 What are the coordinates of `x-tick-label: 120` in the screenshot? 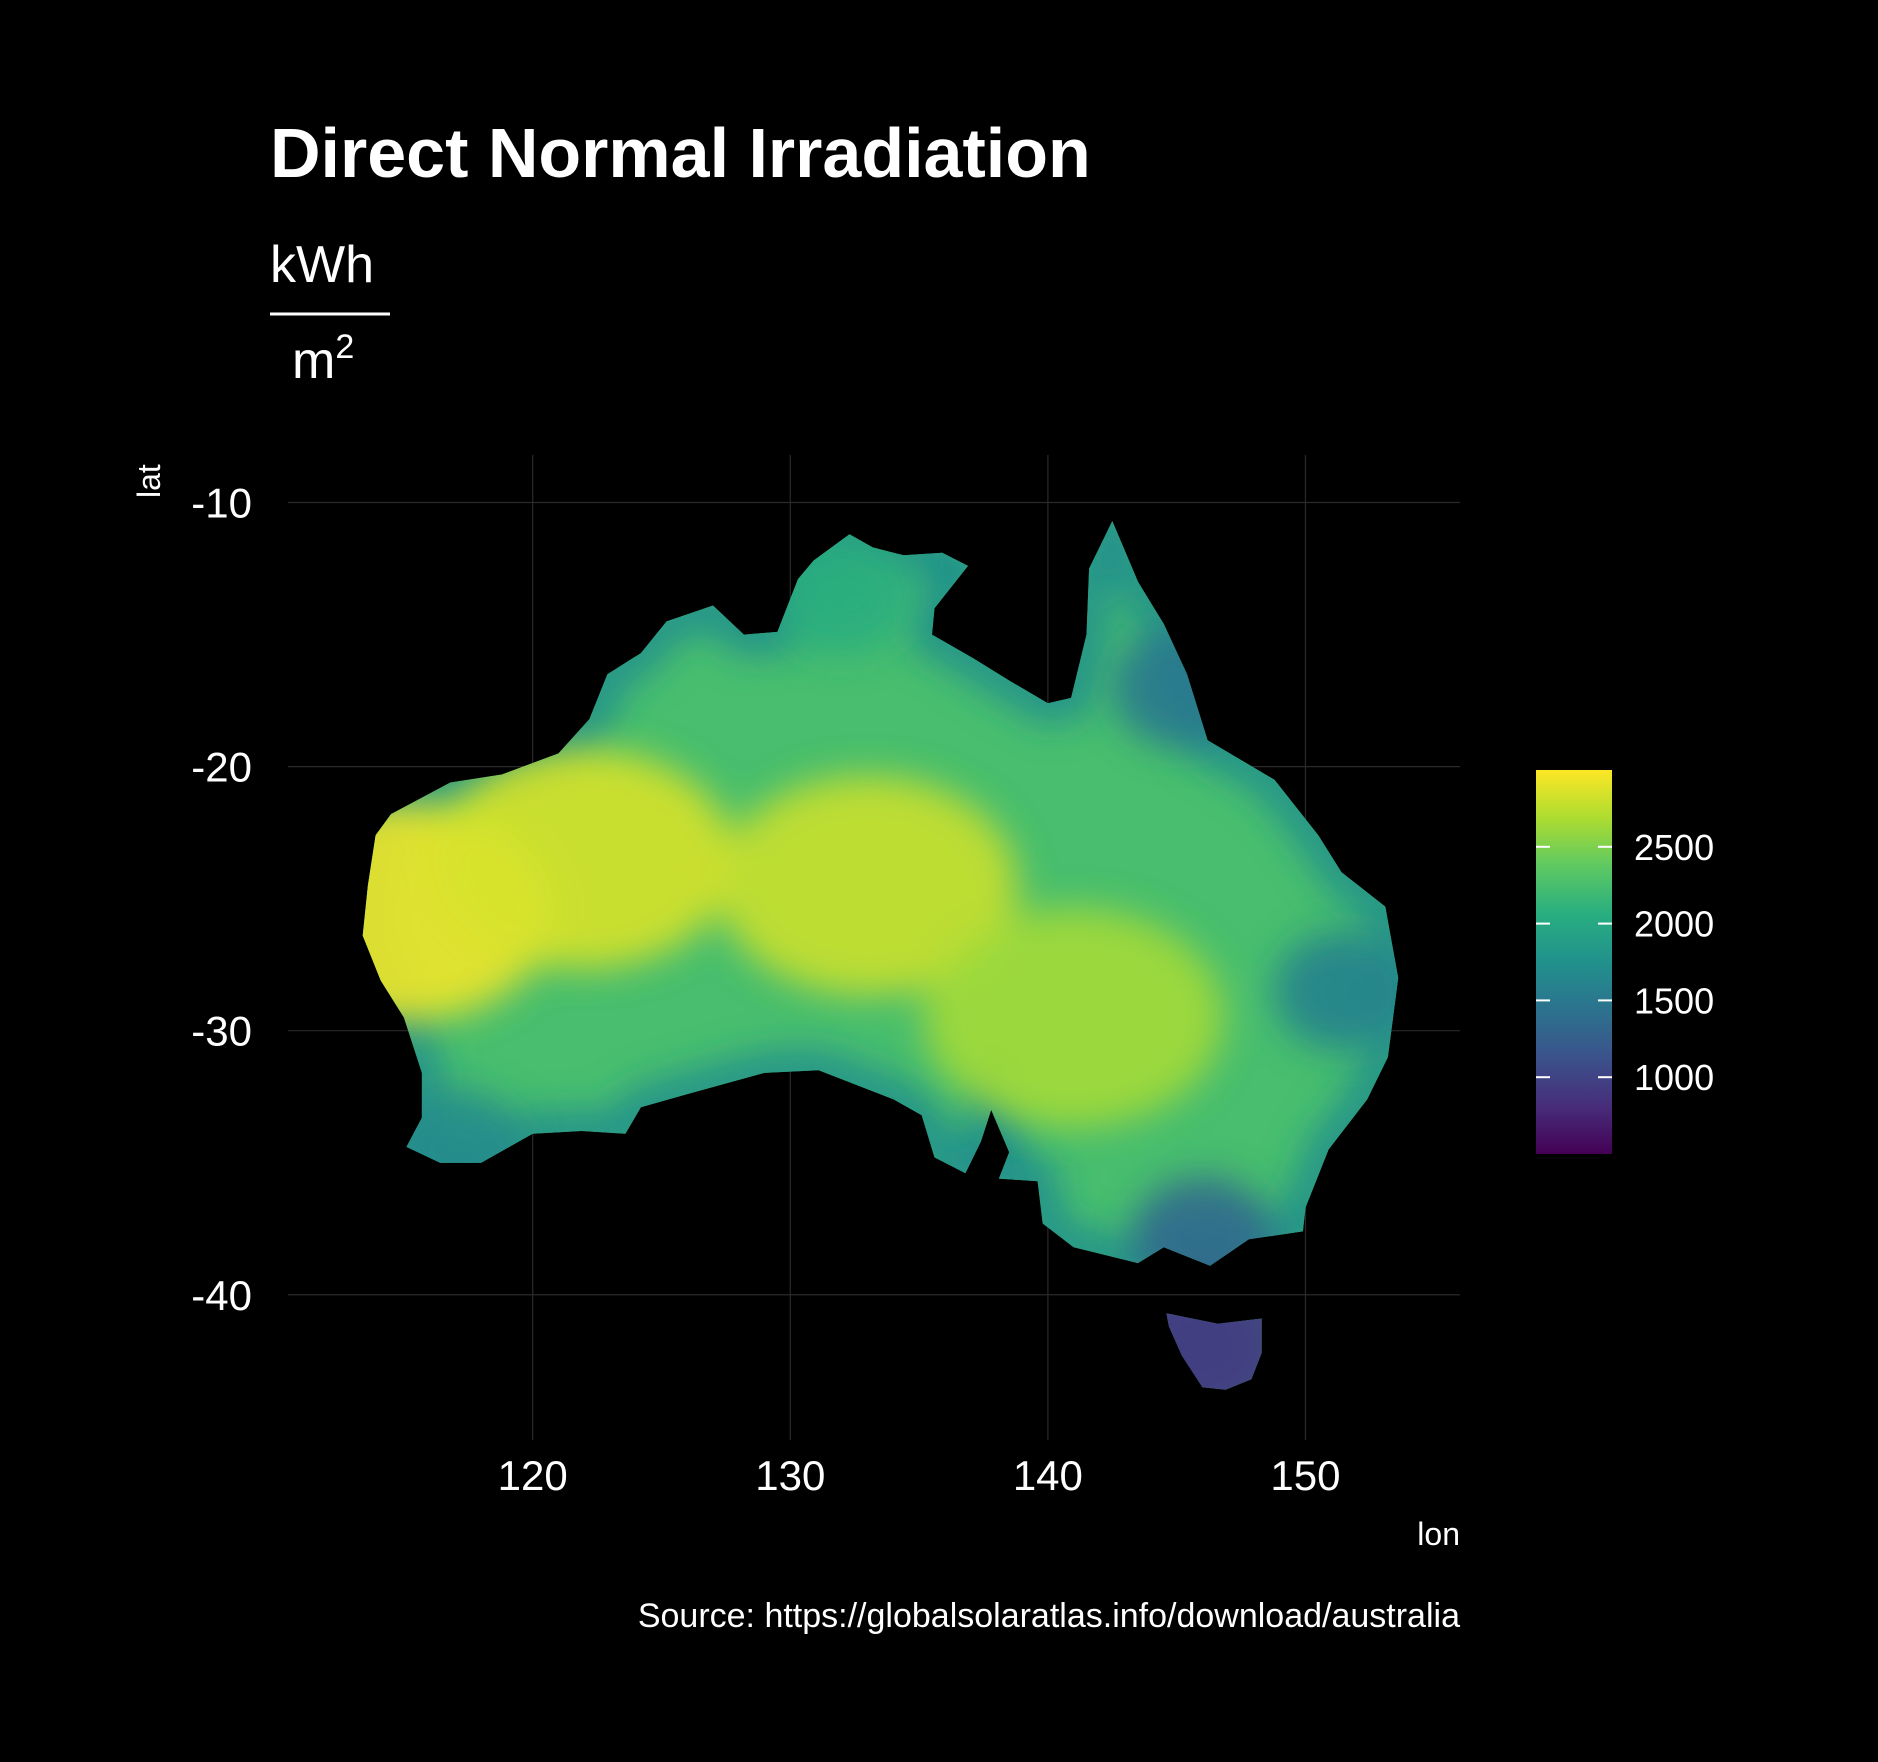 It's located at (533, 1475).